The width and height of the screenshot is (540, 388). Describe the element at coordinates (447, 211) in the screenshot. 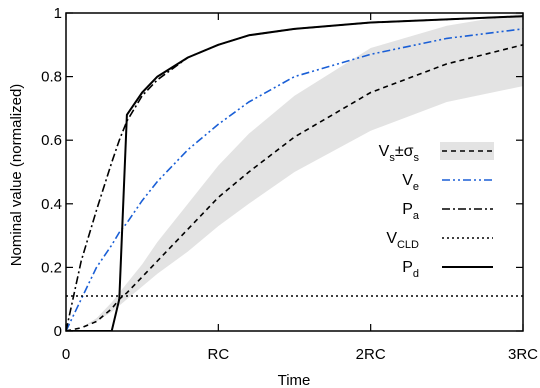

I see `legend-item-pa: Pa` at that location.